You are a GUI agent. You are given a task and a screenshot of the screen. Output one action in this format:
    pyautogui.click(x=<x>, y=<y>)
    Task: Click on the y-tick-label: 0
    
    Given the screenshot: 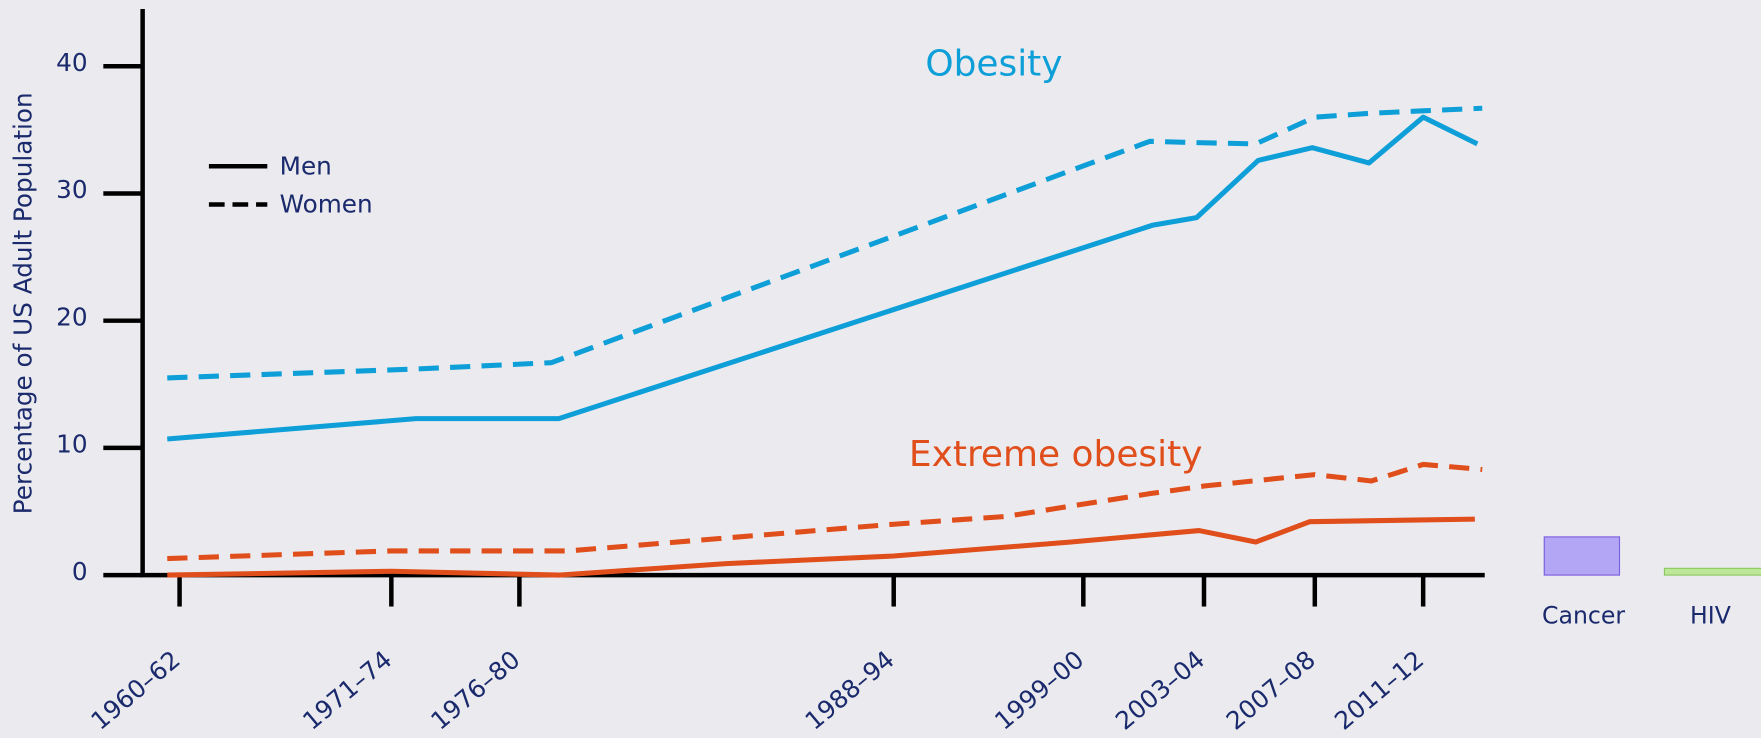 What is the action you would take?
    pyautogui.click(x=80, y=571)
    